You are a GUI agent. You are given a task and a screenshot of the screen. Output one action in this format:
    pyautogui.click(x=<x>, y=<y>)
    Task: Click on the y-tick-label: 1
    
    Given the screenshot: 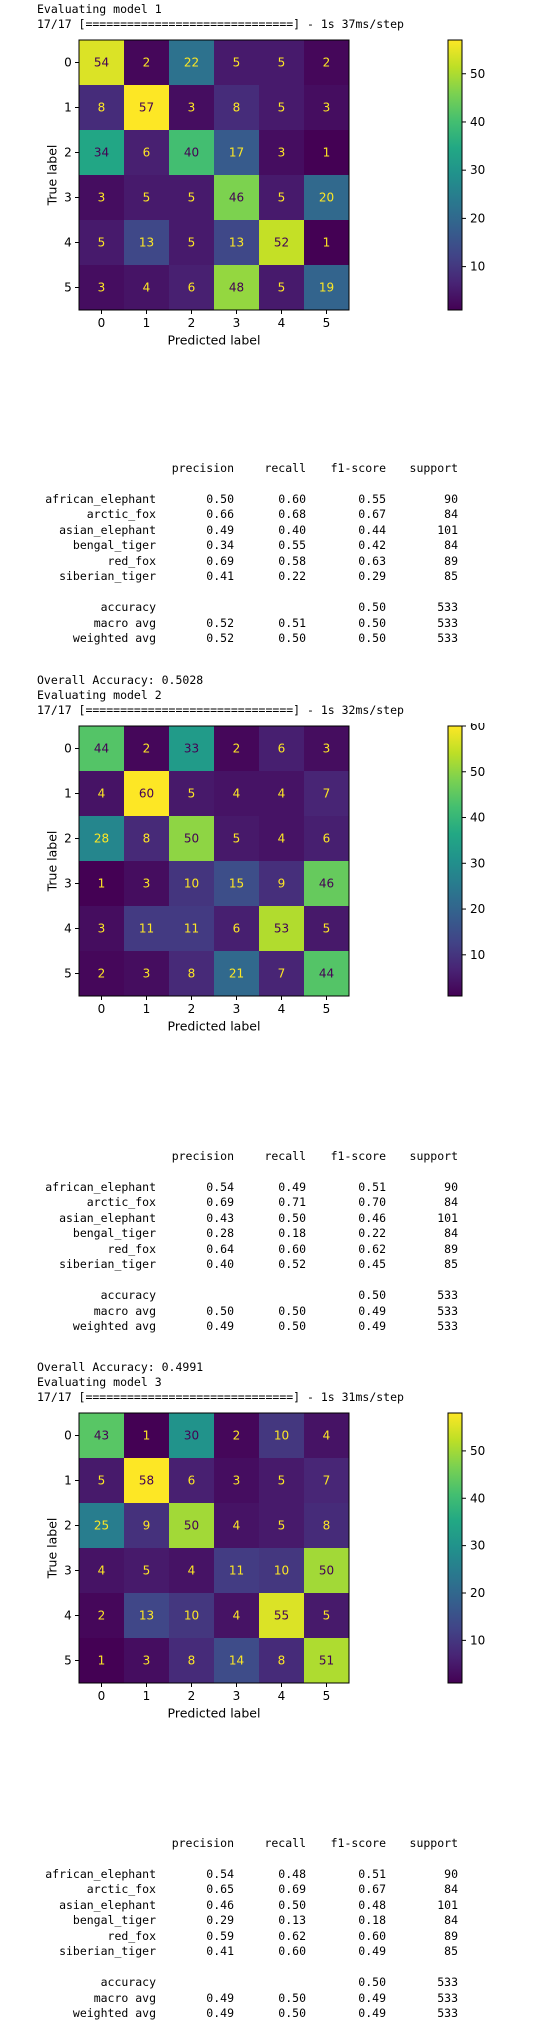 What is the action you would take?
    pyautogui.click(x=68, y=794)
    